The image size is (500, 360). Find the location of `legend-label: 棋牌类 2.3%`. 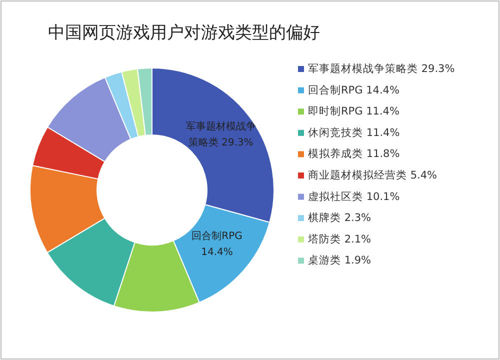

legend-label: 棋牌类 2.3% is located at coordinates (340, 217).